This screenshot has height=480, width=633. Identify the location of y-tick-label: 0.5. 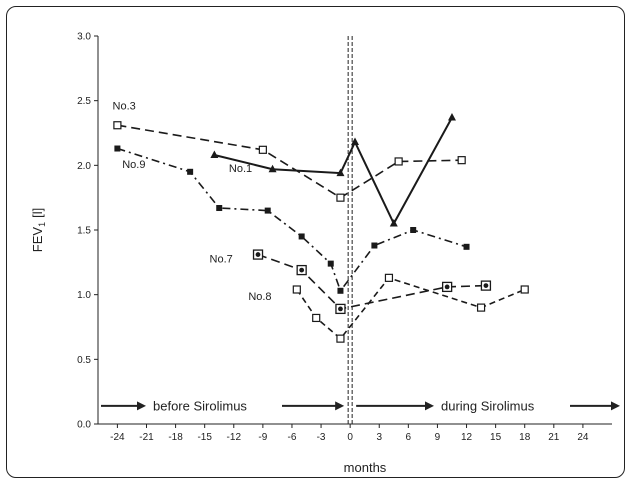
(84, 360).